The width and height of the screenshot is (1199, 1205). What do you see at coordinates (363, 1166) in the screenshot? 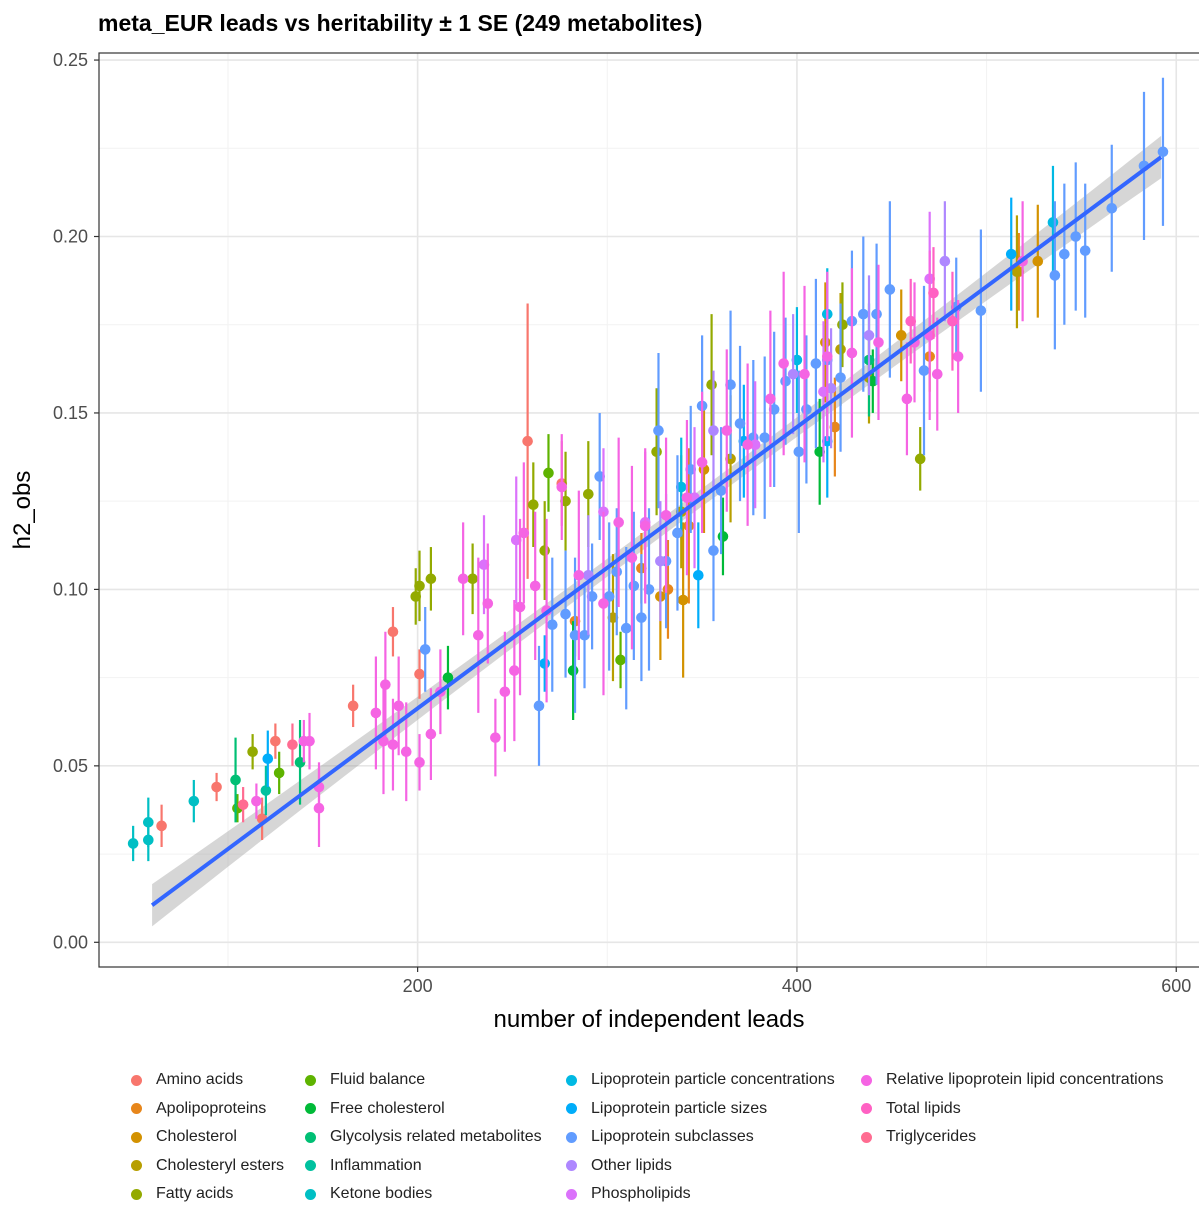
I see `legend-item: Inflammation` at bounding box center [363, 1166].